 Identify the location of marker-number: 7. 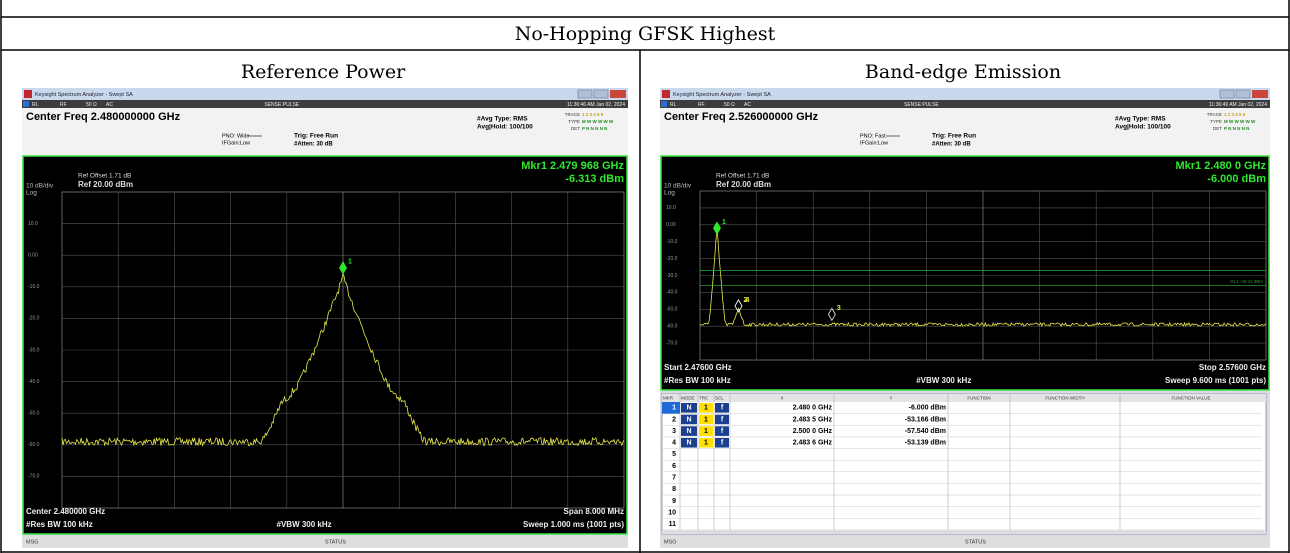
(674, 477).